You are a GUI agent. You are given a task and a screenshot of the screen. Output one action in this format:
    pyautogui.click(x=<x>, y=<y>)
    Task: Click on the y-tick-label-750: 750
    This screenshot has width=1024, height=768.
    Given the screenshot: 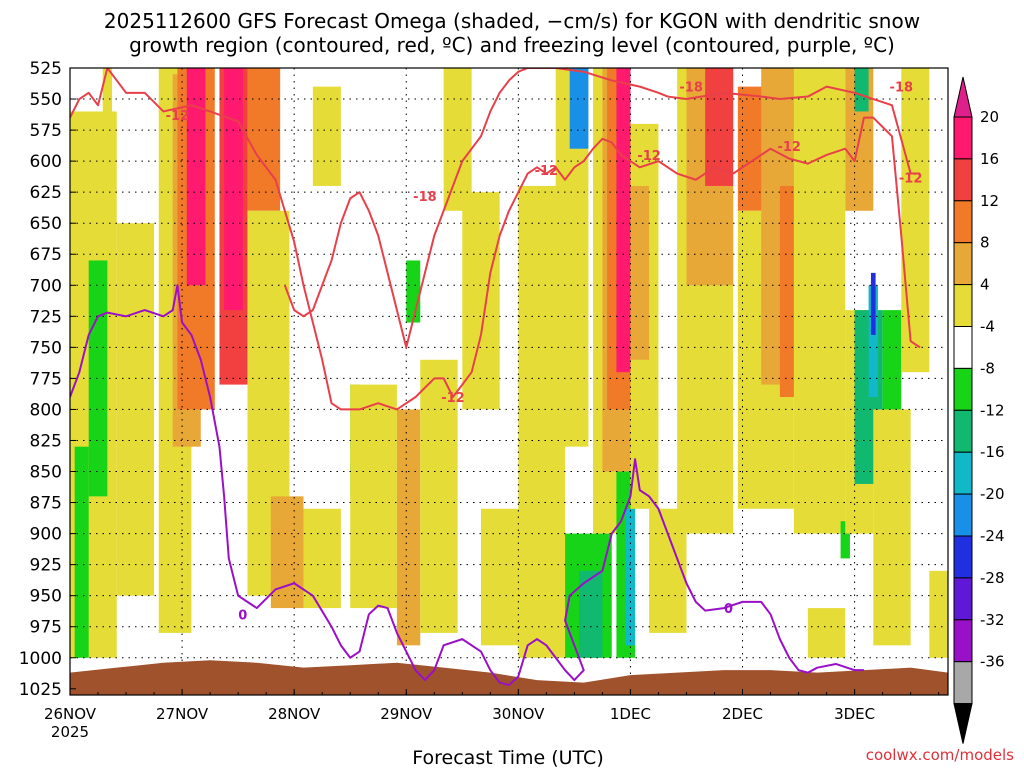 What is the action you would take?
    pyautogui.click(x=46, y=348)
    